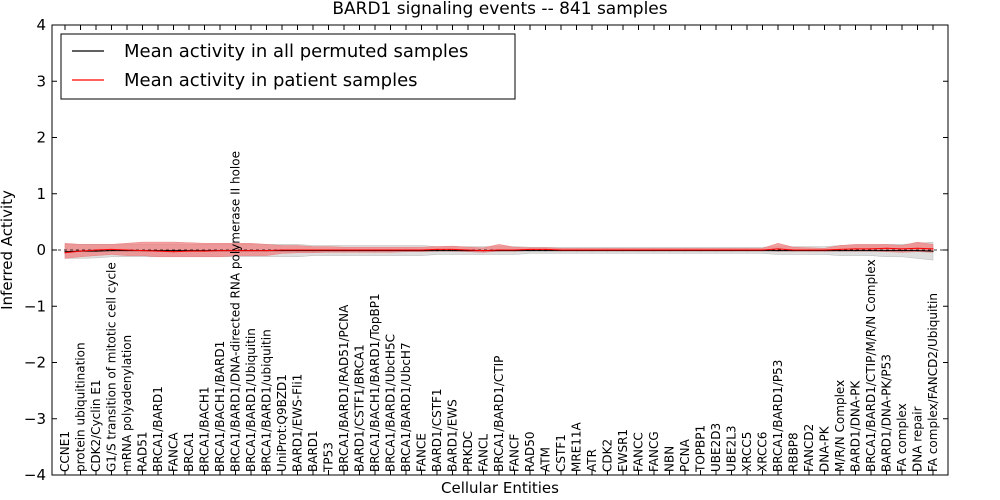  What do you see at coordinates (329, 457) in the screenshot?
I see `x-tick-label: TP53` at bounding box center [329, 457].